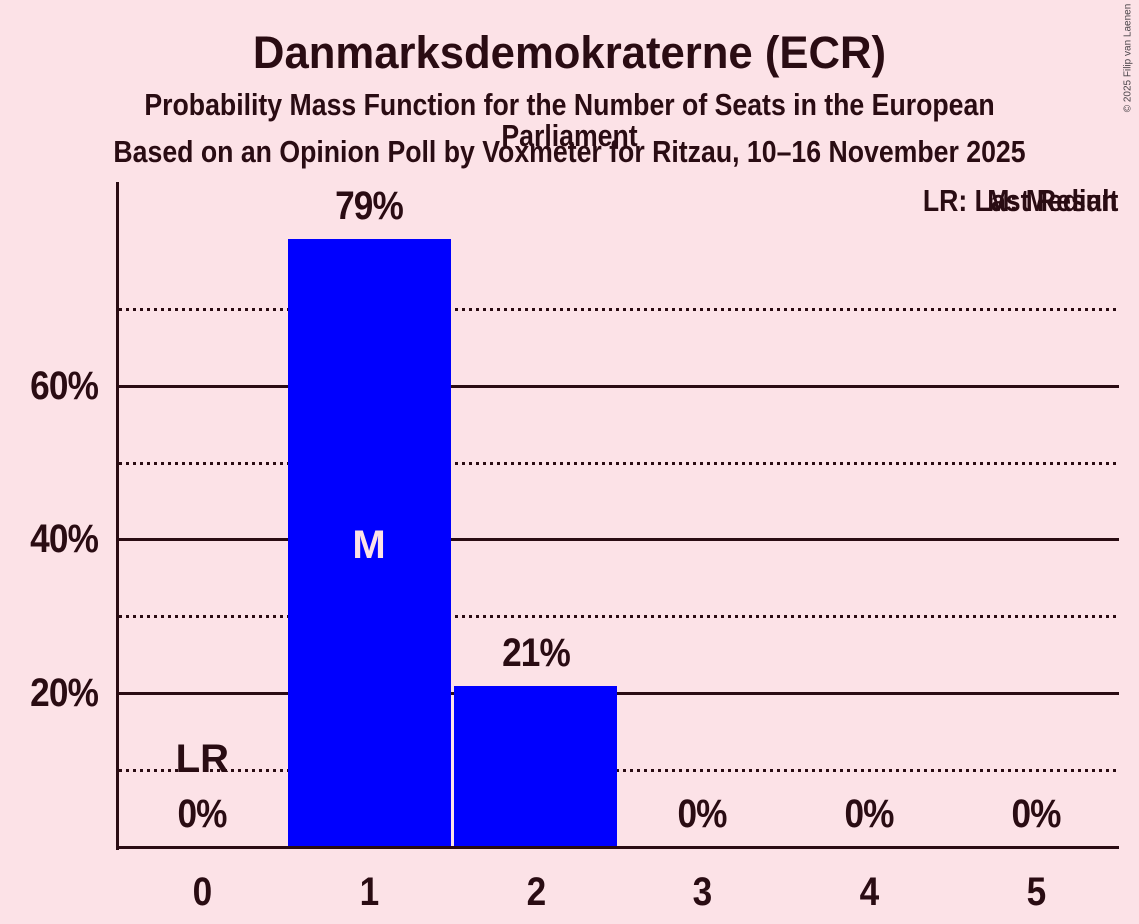 The width and height of the screenshot is (1139, 924). Describe the element at coordinates (1052, 200) in the screenshot. I see `legend-median: M: Median` at that location.